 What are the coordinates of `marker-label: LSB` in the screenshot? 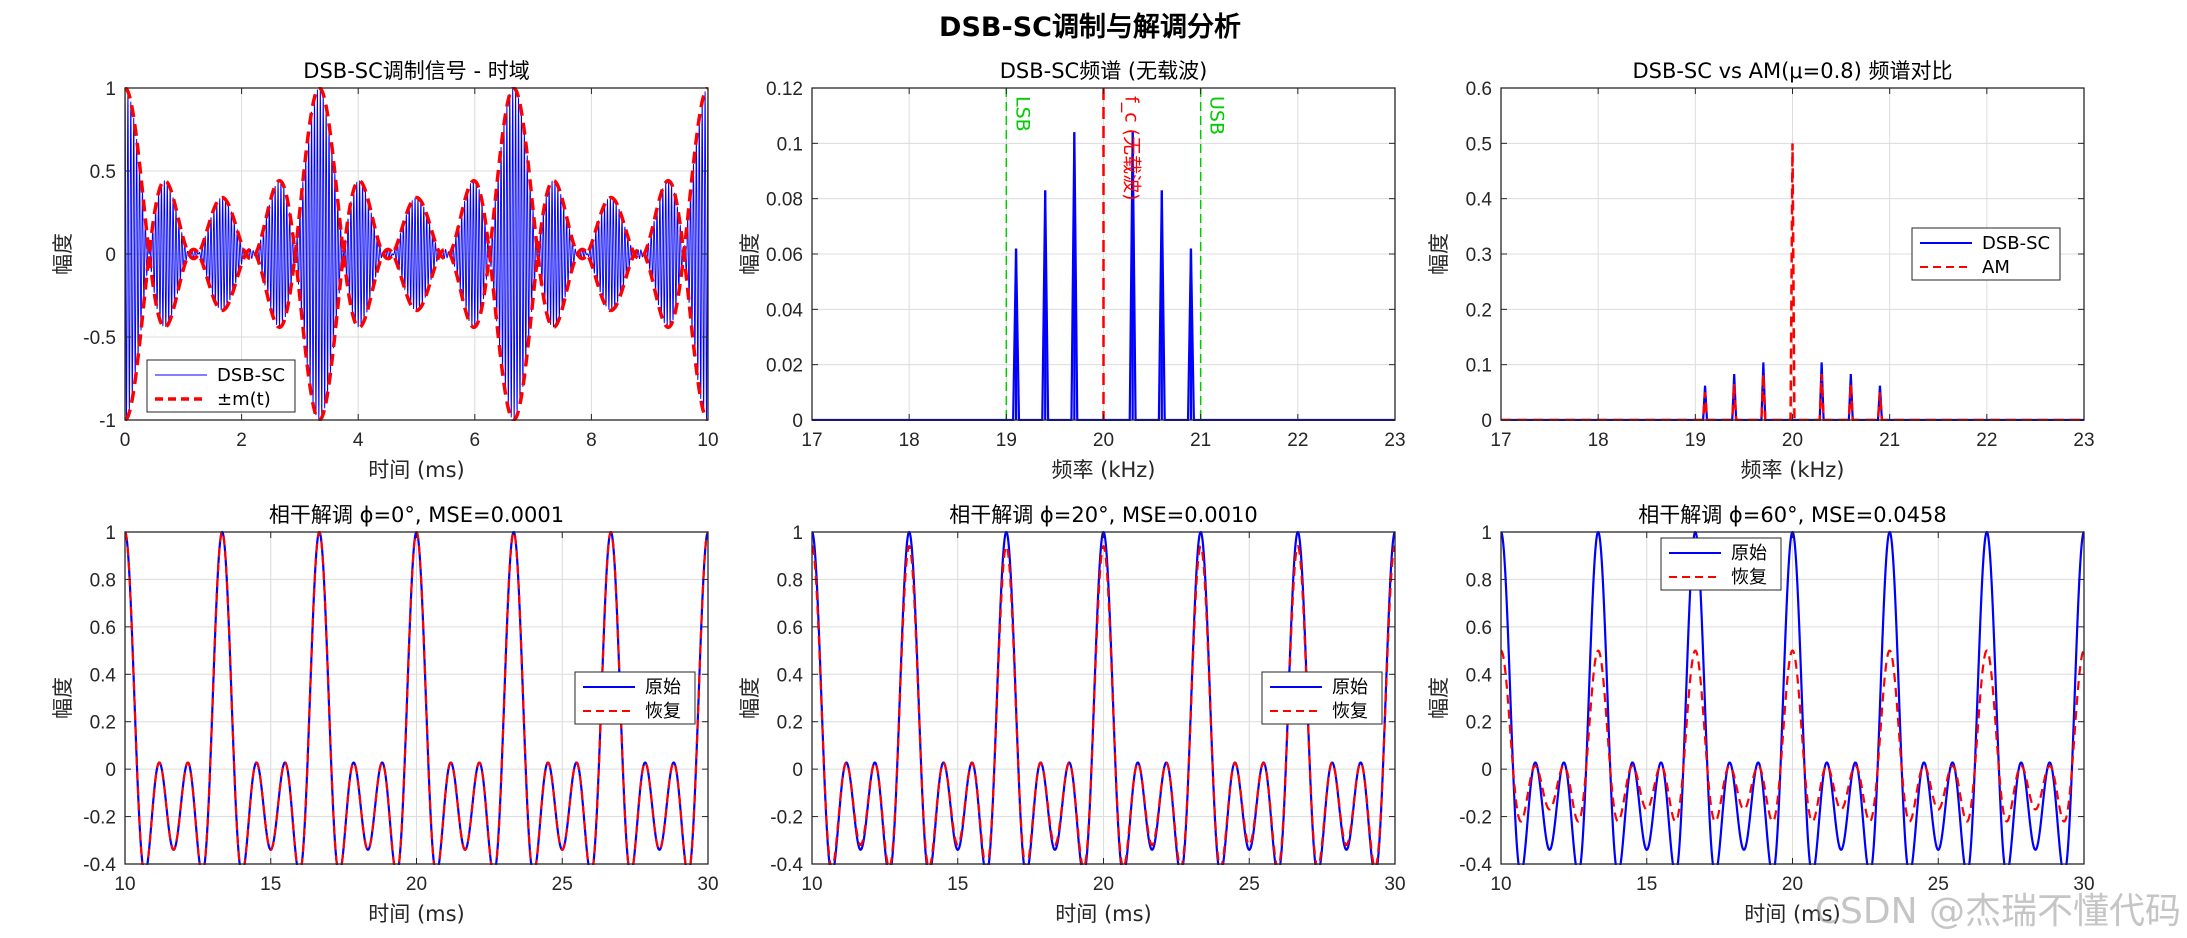 It's located at (1022, 114).